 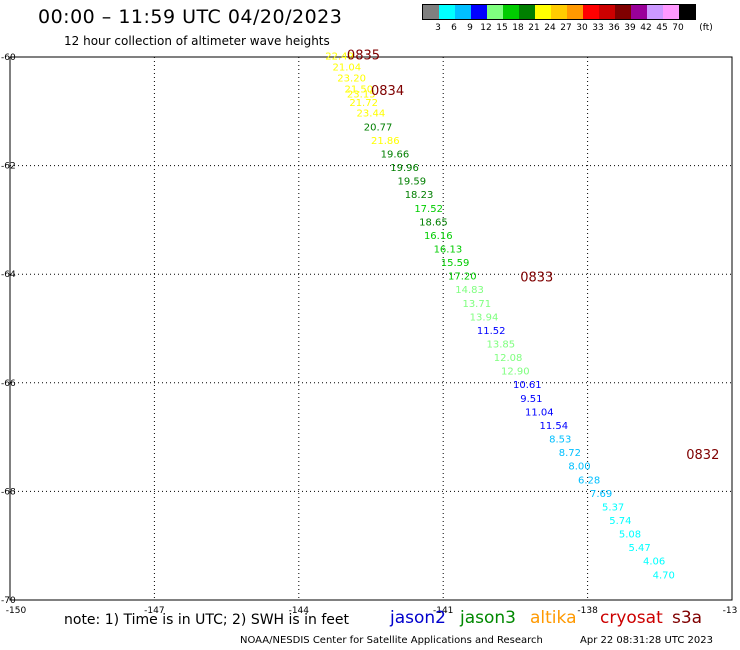 I want to click on wave-height-label: 23.15, so click(x=361, y=95).